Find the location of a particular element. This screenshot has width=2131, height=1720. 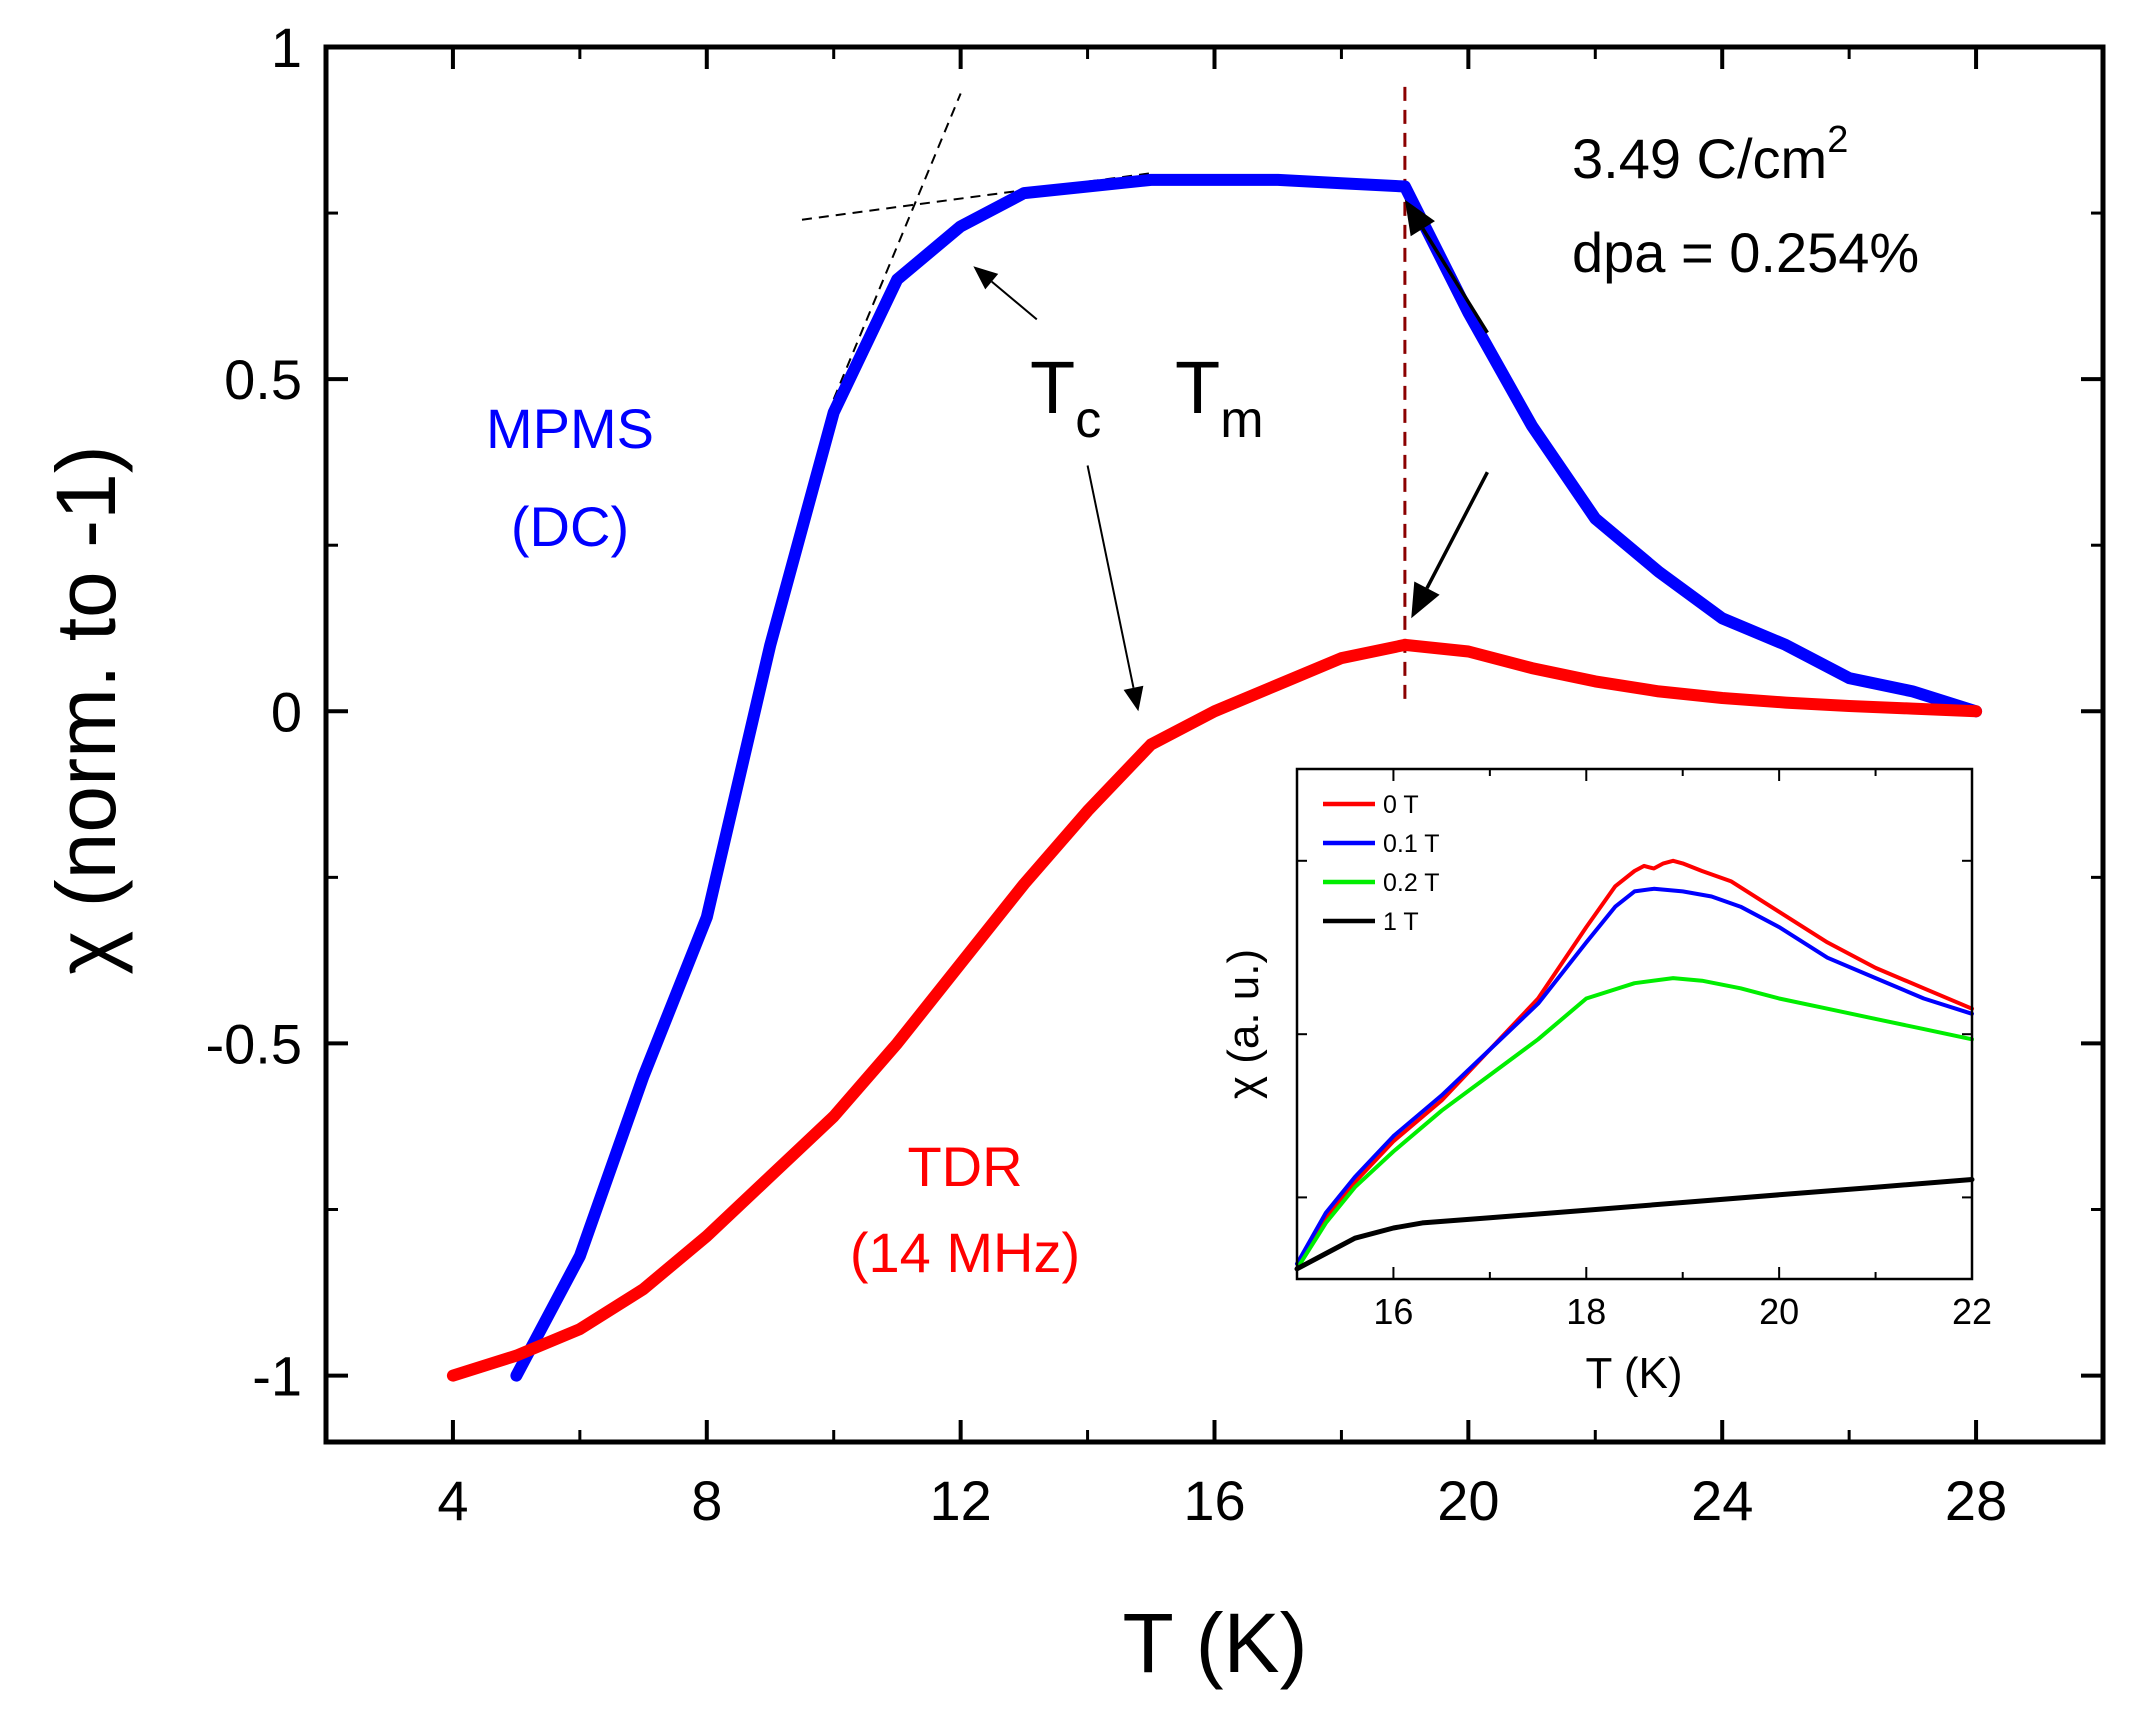

inset-legend: 0 T 0.1 T 0.2 T 1 T is located at coordinates (1381, 863).